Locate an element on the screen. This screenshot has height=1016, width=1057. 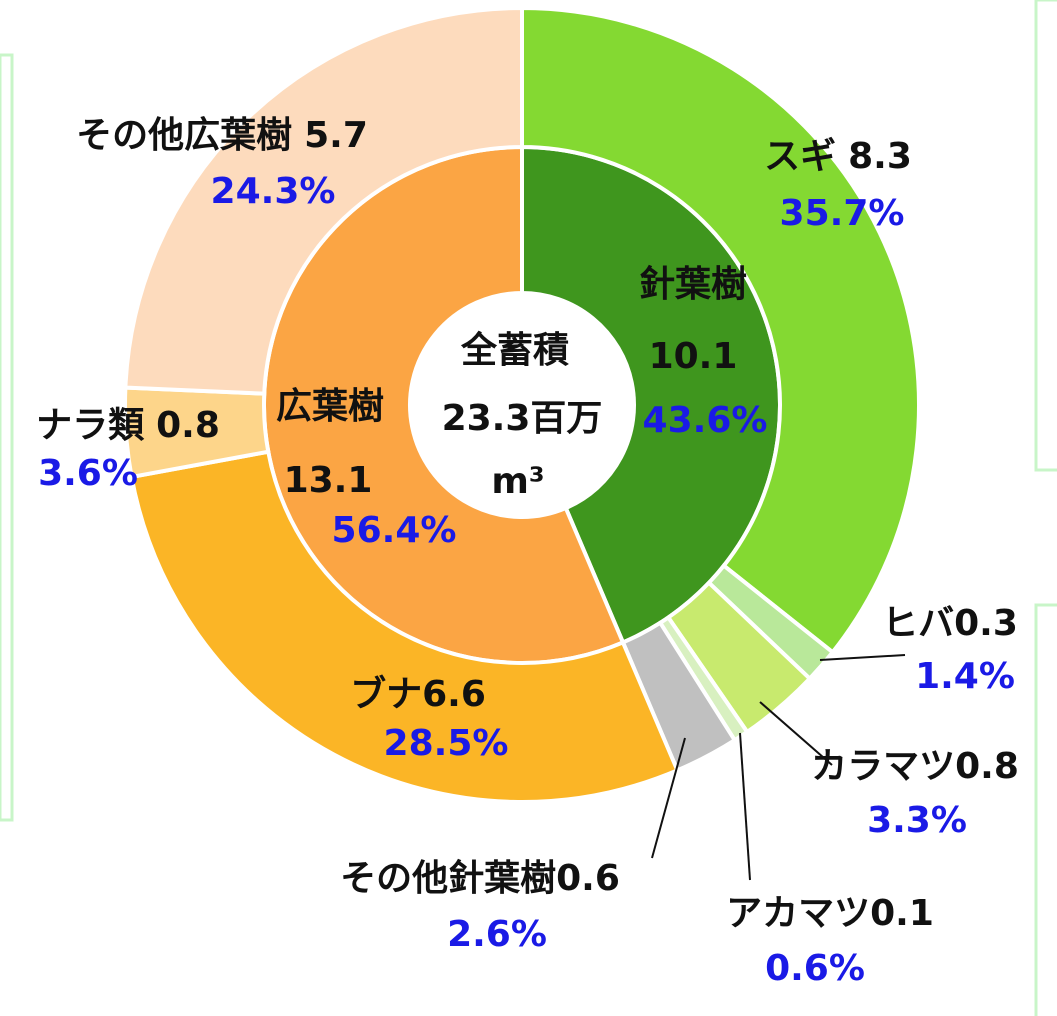
segment-share: 35.7% is located at coordinates (842, 213).